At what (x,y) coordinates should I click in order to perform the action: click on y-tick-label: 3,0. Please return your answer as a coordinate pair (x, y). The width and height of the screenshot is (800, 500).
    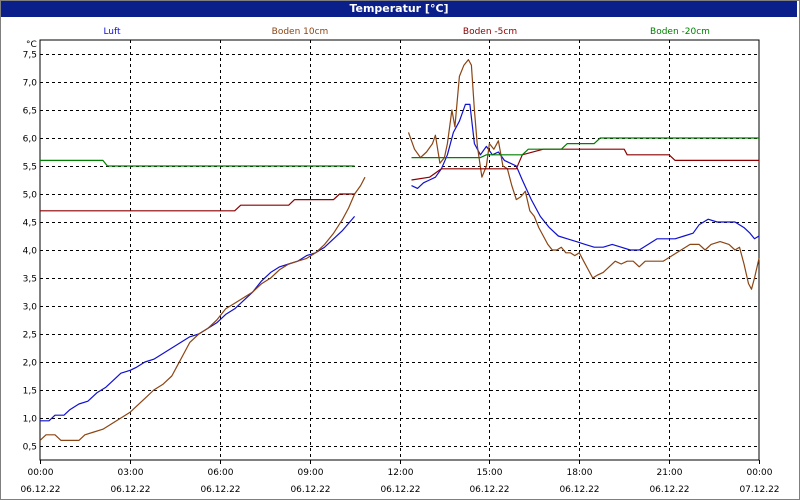
    Looking at the image, I should click on (30, 308).